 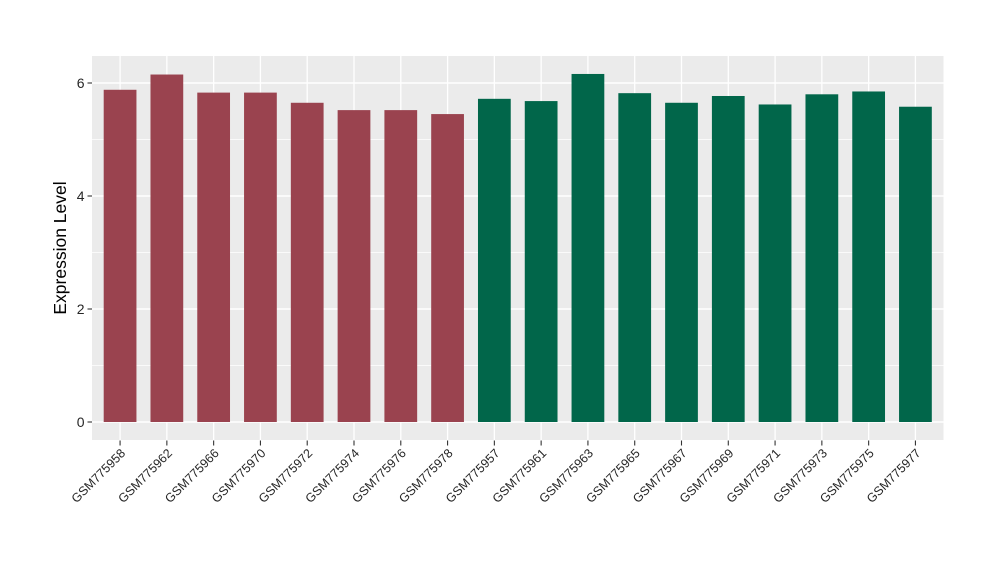 What do you see at coordinates (681, 262) in the screenshot?
I see `bar-GSM775967` at bounding box center [681, 262].